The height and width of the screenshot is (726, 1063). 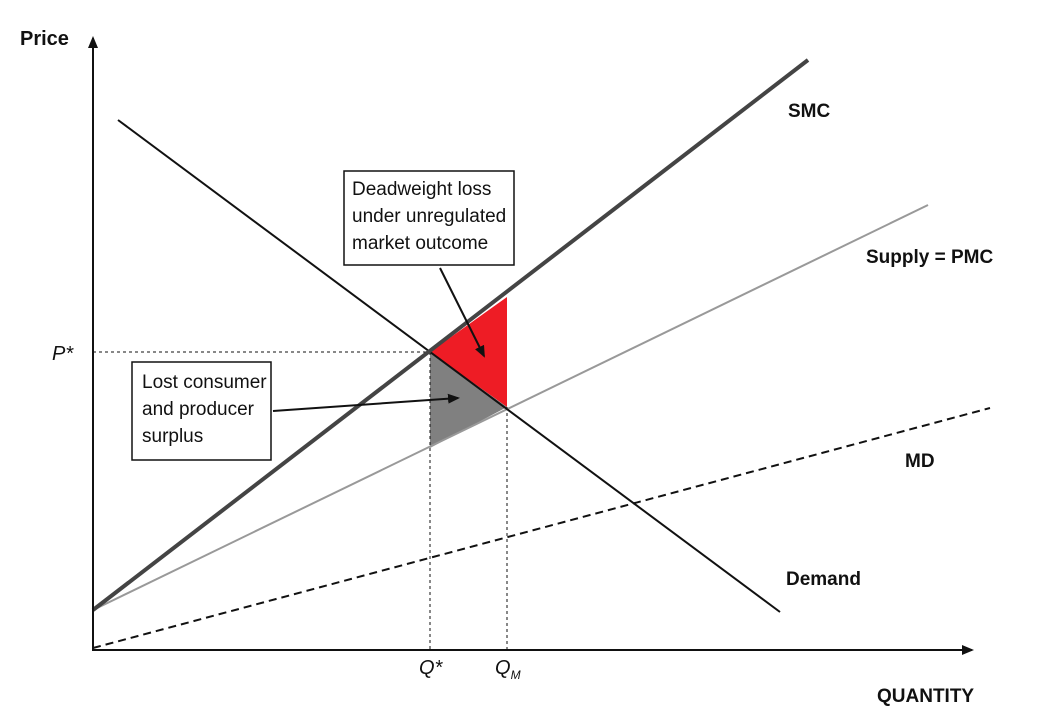 I want to click on x-axis-label: QUANTITY, so click(x=925, y=696).